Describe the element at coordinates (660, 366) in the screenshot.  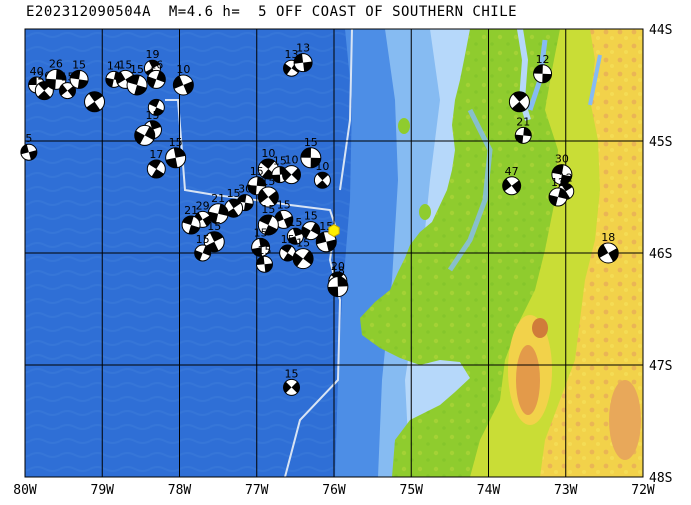
I see `lat-tick-label: 47S` at that location.